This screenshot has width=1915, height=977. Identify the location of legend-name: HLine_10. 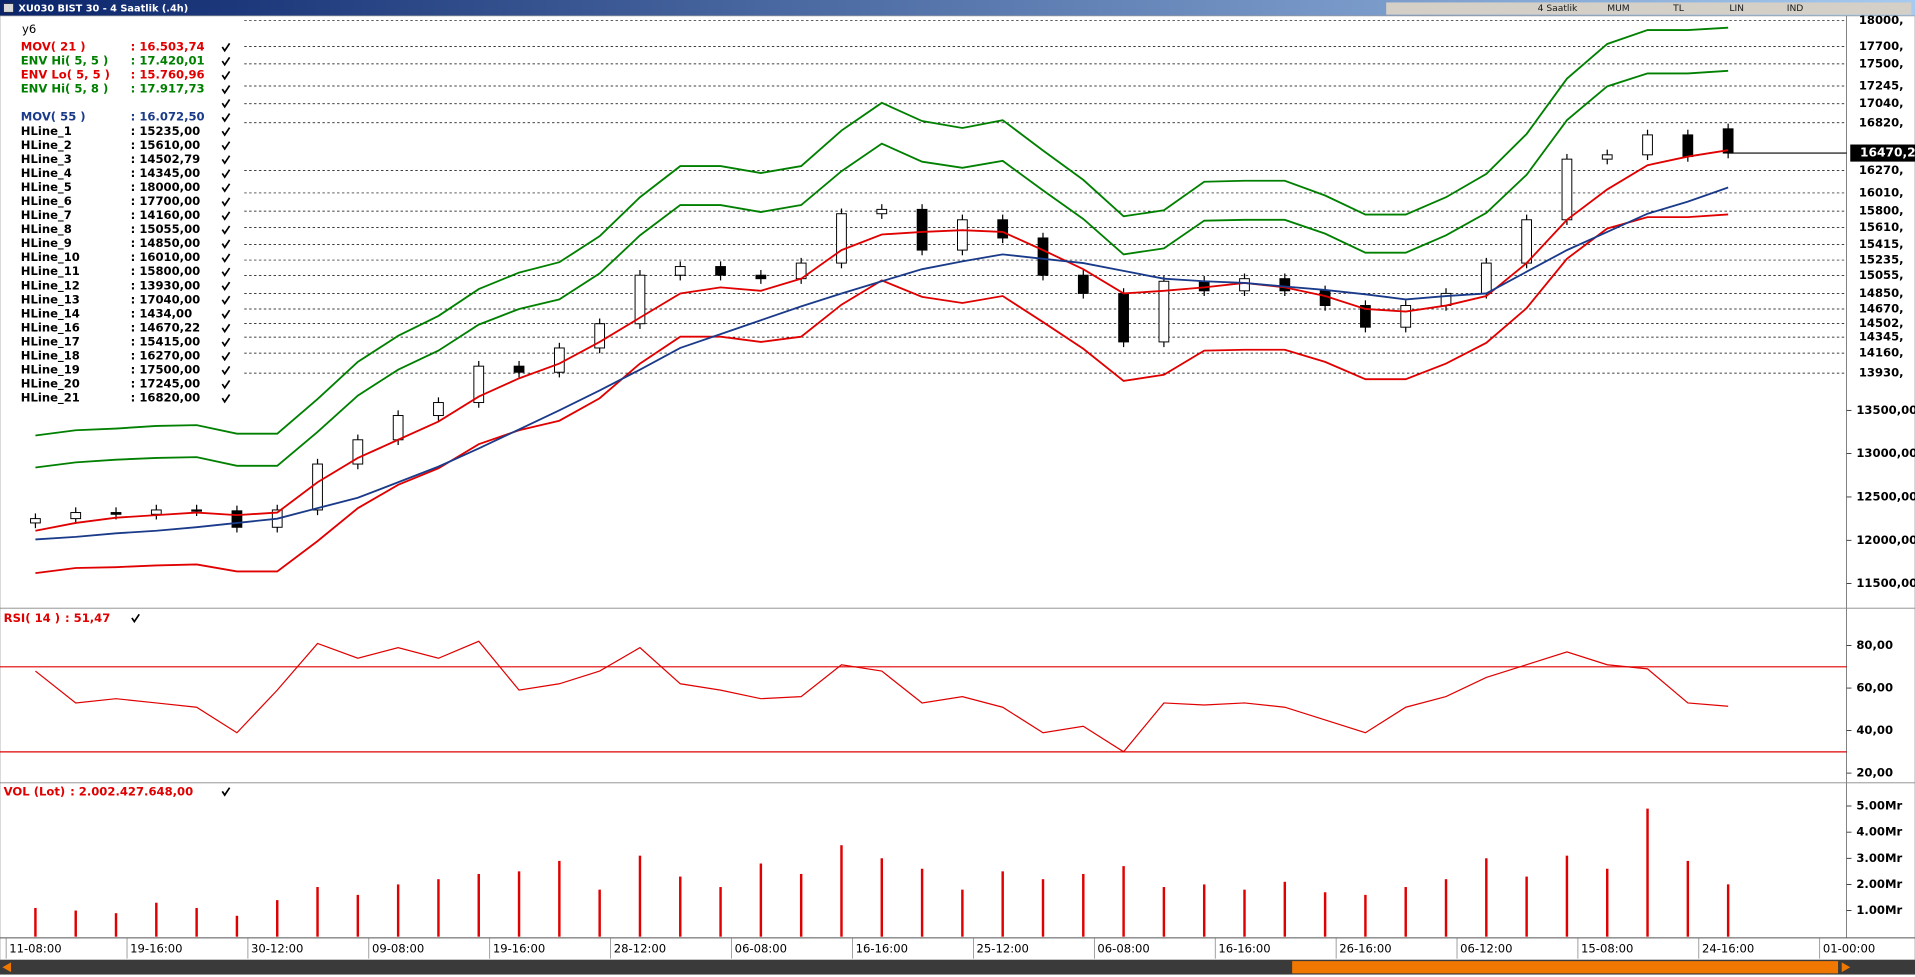
(50, 257).